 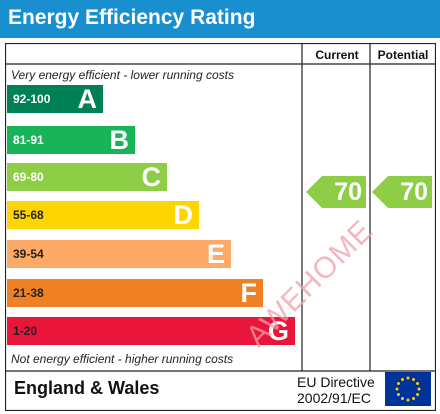 I want to click on band-range-label: 39-54, so click(x=28, y=254).